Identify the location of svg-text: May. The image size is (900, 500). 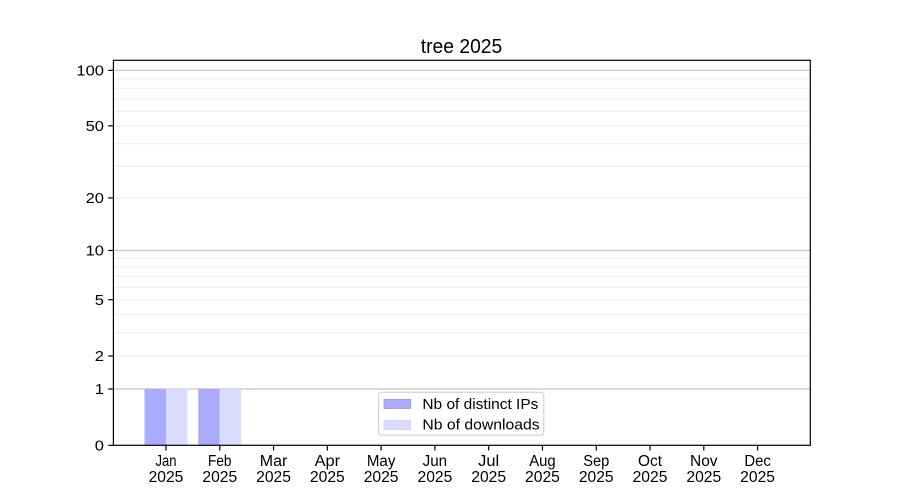
(381, 461).